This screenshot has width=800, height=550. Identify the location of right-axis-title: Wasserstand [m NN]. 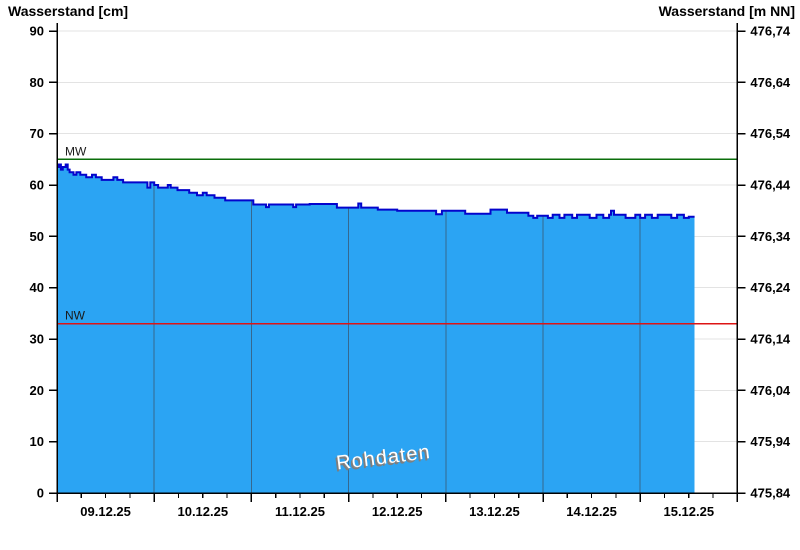
(726, 11).